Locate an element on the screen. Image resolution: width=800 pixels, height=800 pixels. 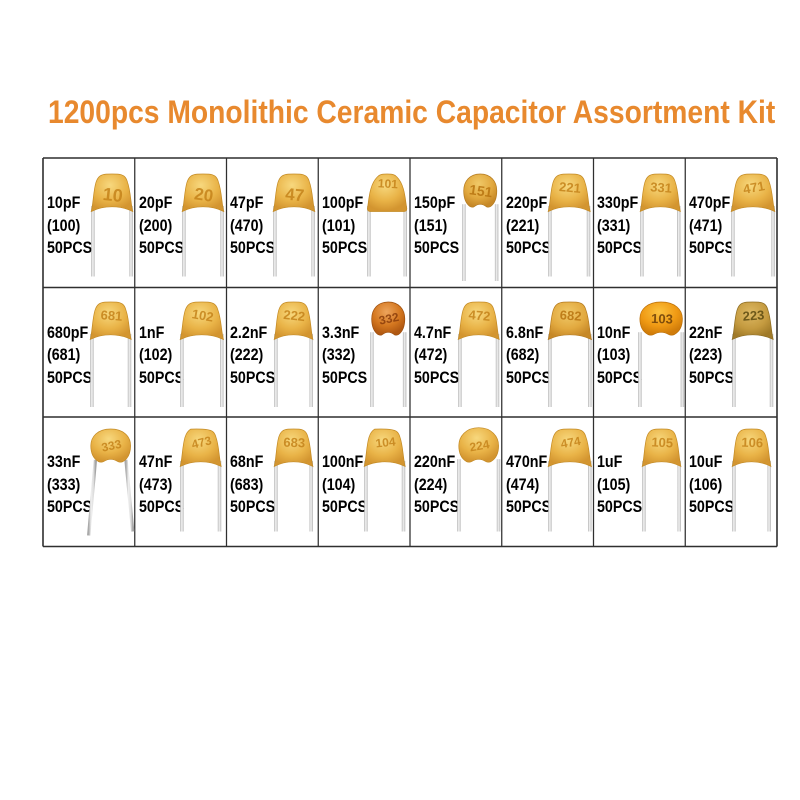
svg-text: 224 is located at coordinates (480, 445).